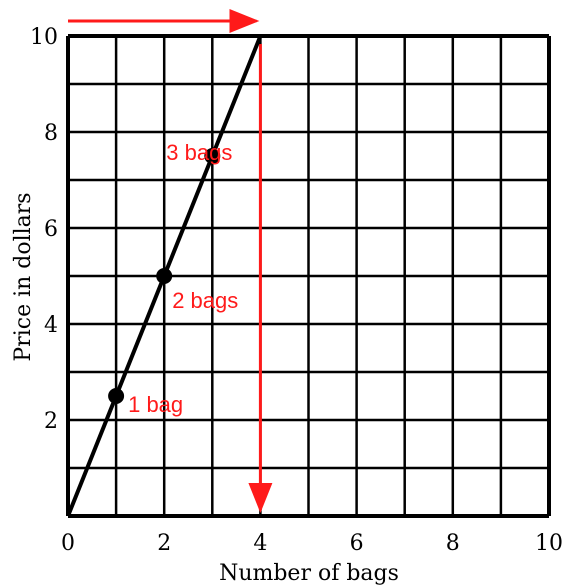  I want to click on x-tick-label: 8, so click(453, 543).